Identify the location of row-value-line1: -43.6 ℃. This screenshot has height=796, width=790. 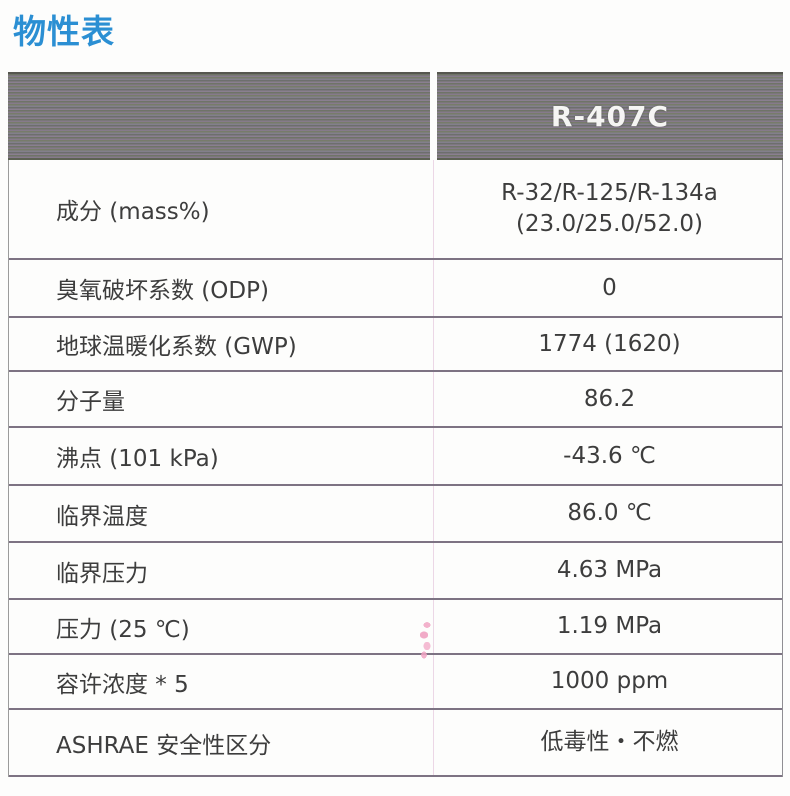
(609, 455).